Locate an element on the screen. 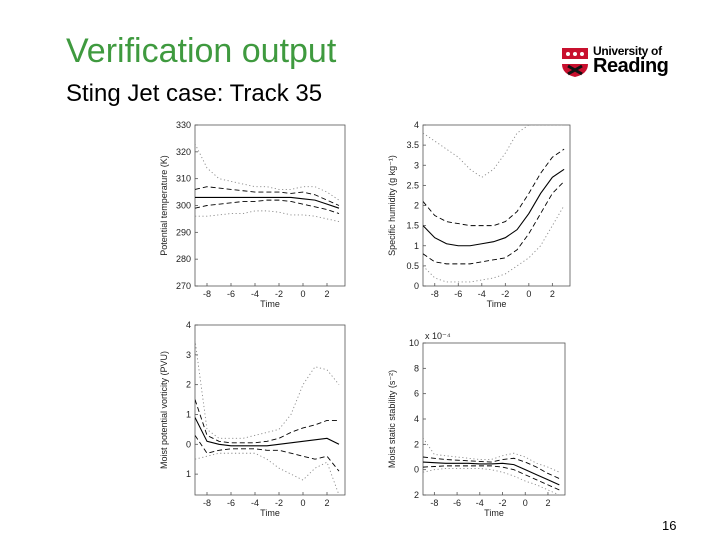 This screenshot has width=720, height=540. slide-subtitle: Sting Jet case: Track 35 is located at coordinates (194, 93).